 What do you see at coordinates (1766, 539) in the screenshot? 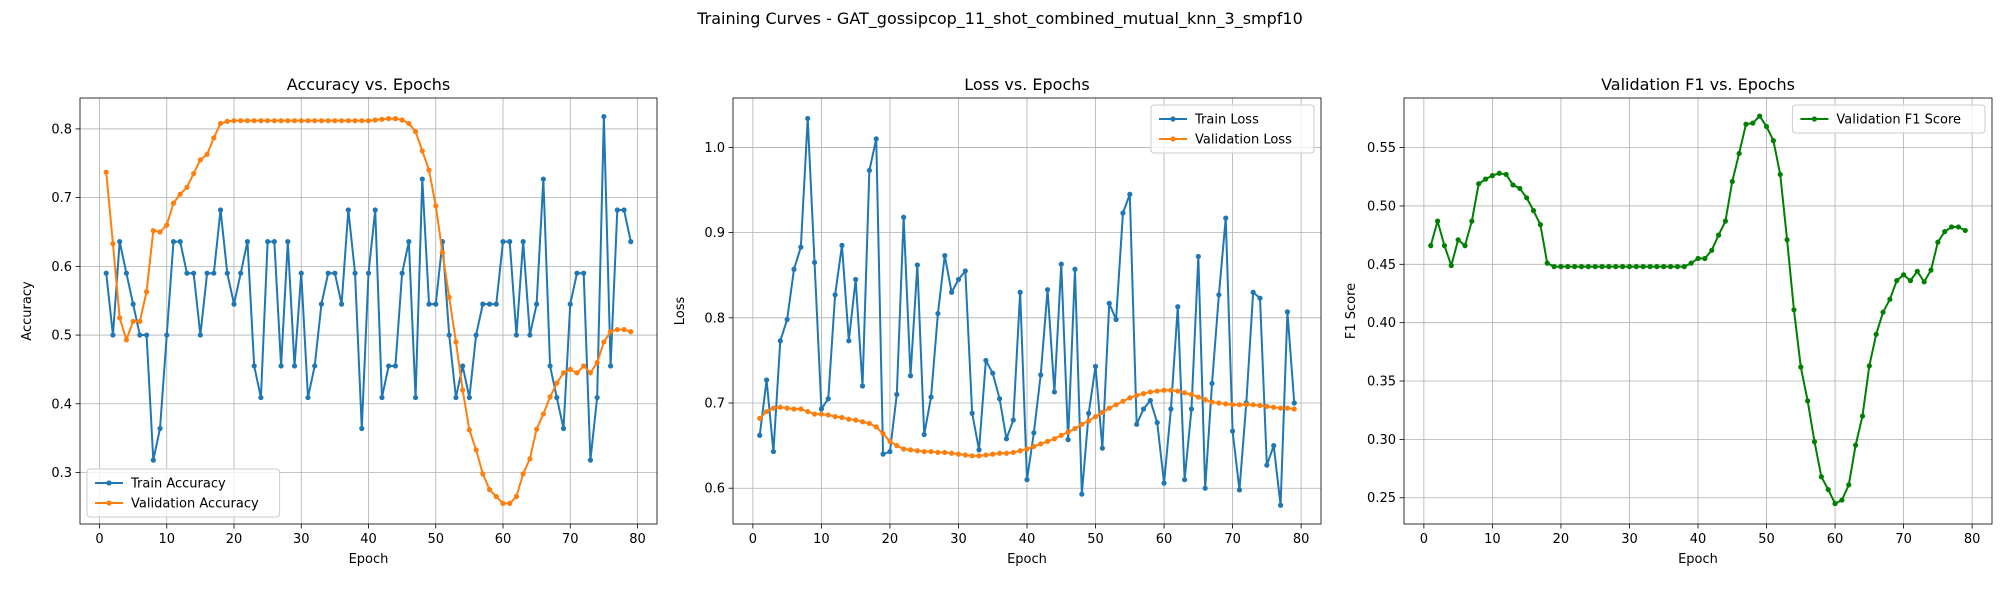
I see `x-tick-label: 50` at bounding box center [1766, 539].